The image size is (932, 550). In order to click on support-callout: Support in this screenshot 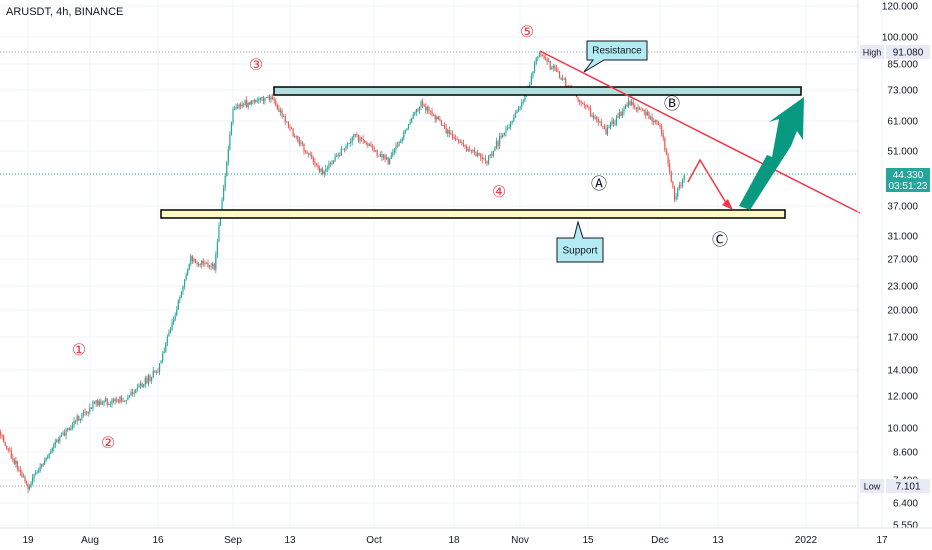, I will do `click(580, 241)`.